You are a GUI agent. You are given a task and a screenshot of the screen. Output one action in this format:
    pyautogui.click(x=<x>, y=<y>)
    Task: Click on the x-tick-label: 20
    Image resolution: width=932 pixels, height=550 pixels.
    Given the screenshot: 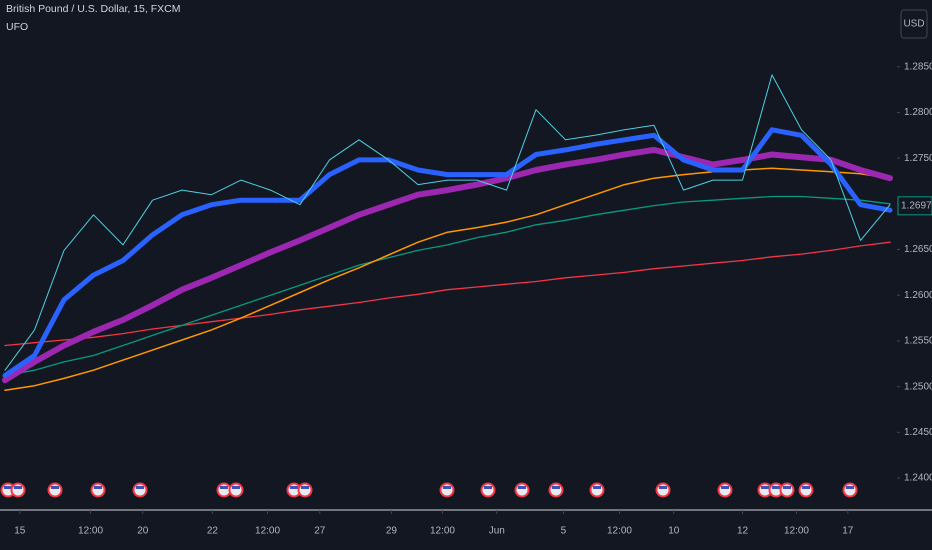 What is the action you would take?
    pyautogui.click(x=143, y=531)
    